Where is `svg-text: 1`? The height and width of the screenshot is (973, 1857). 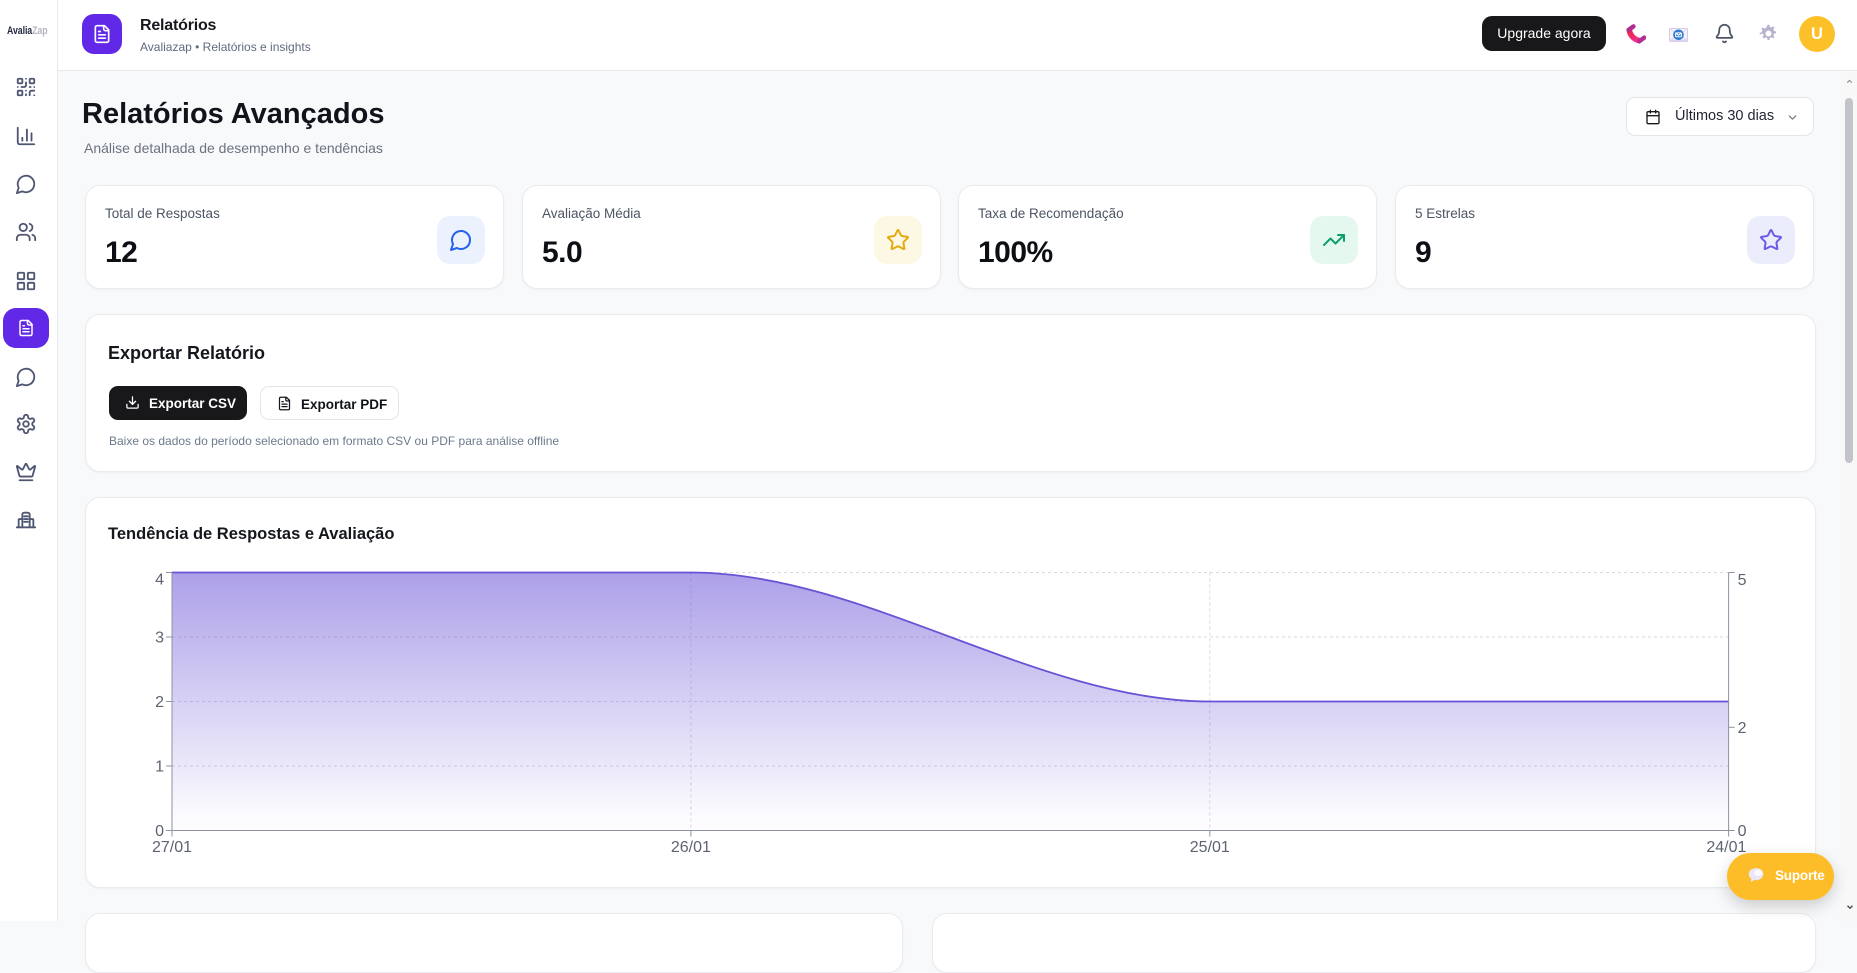 svg-text: 1 is located at coordinates (159, 767).